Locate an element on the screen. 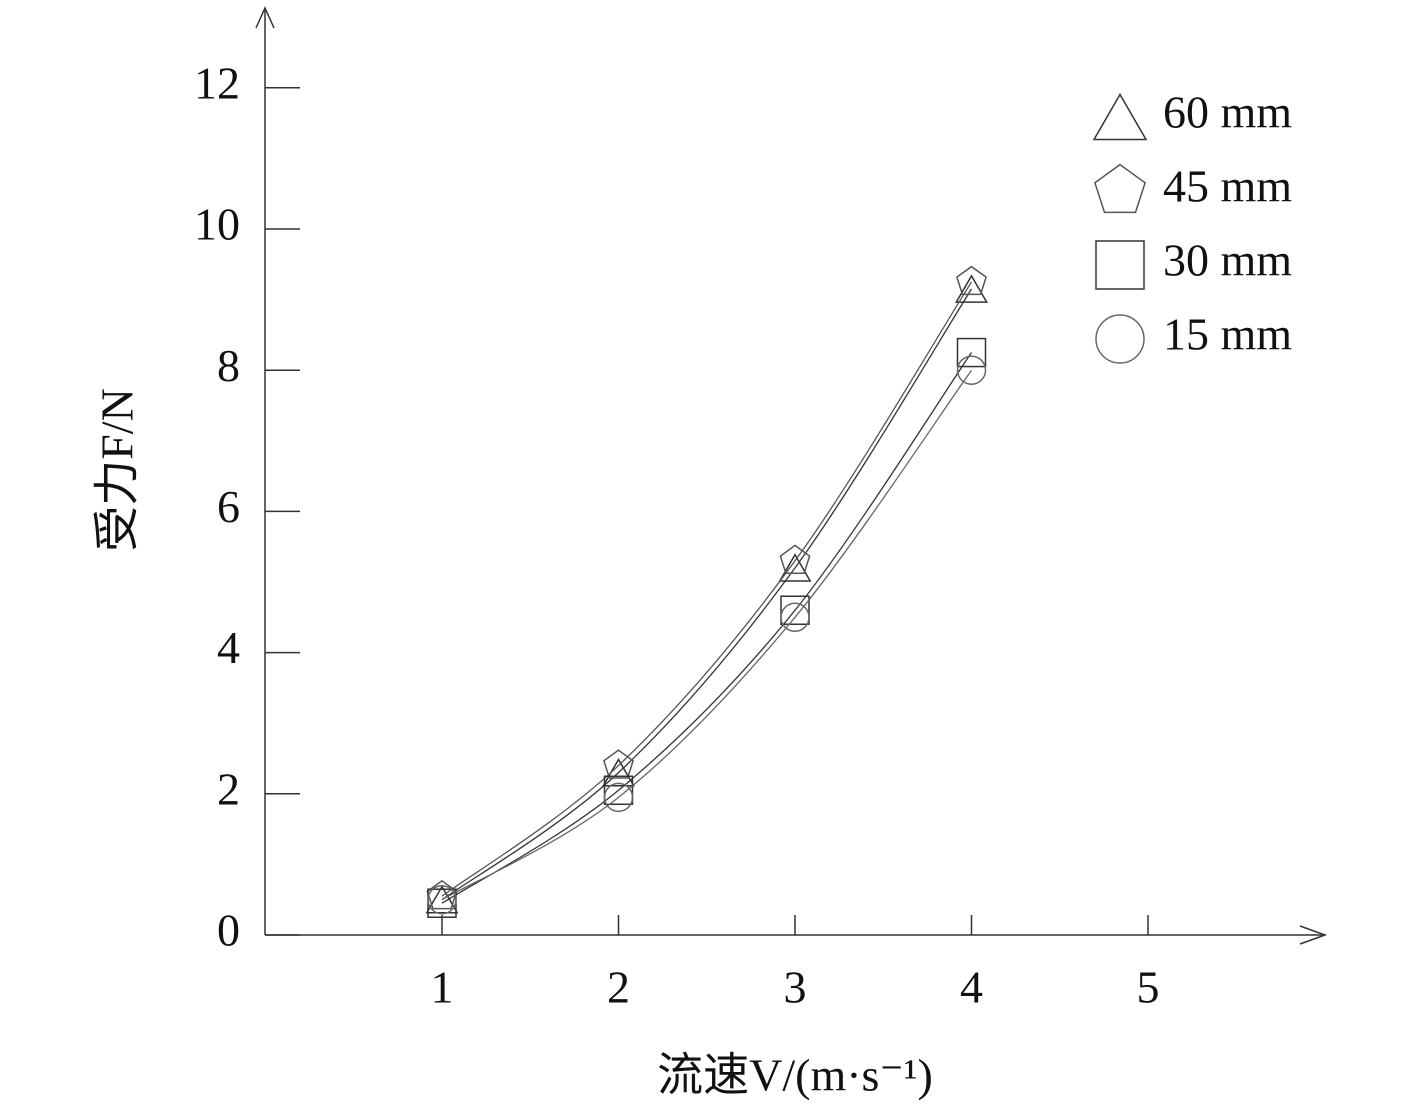 Image resolution: width=1417 pixels, height=1118 pixels. x-axis-label: 流速V/(m·s⁻¹) is located at coordinates (795, 1075).